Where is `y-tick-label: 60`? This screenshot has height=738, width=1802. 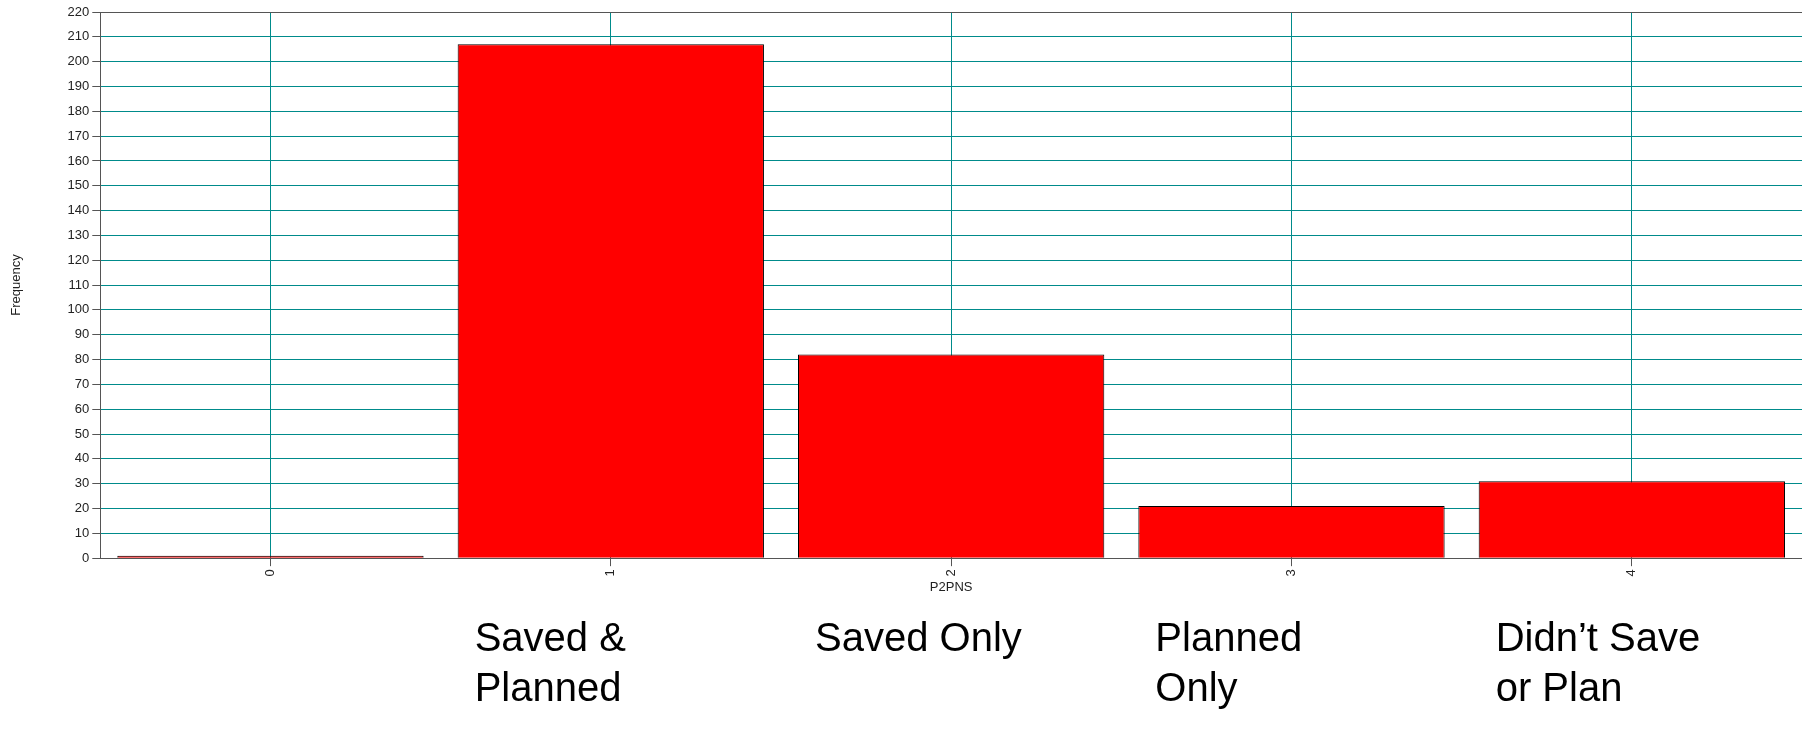
y-tick-label: 60 is located at coordinates (82, 408).